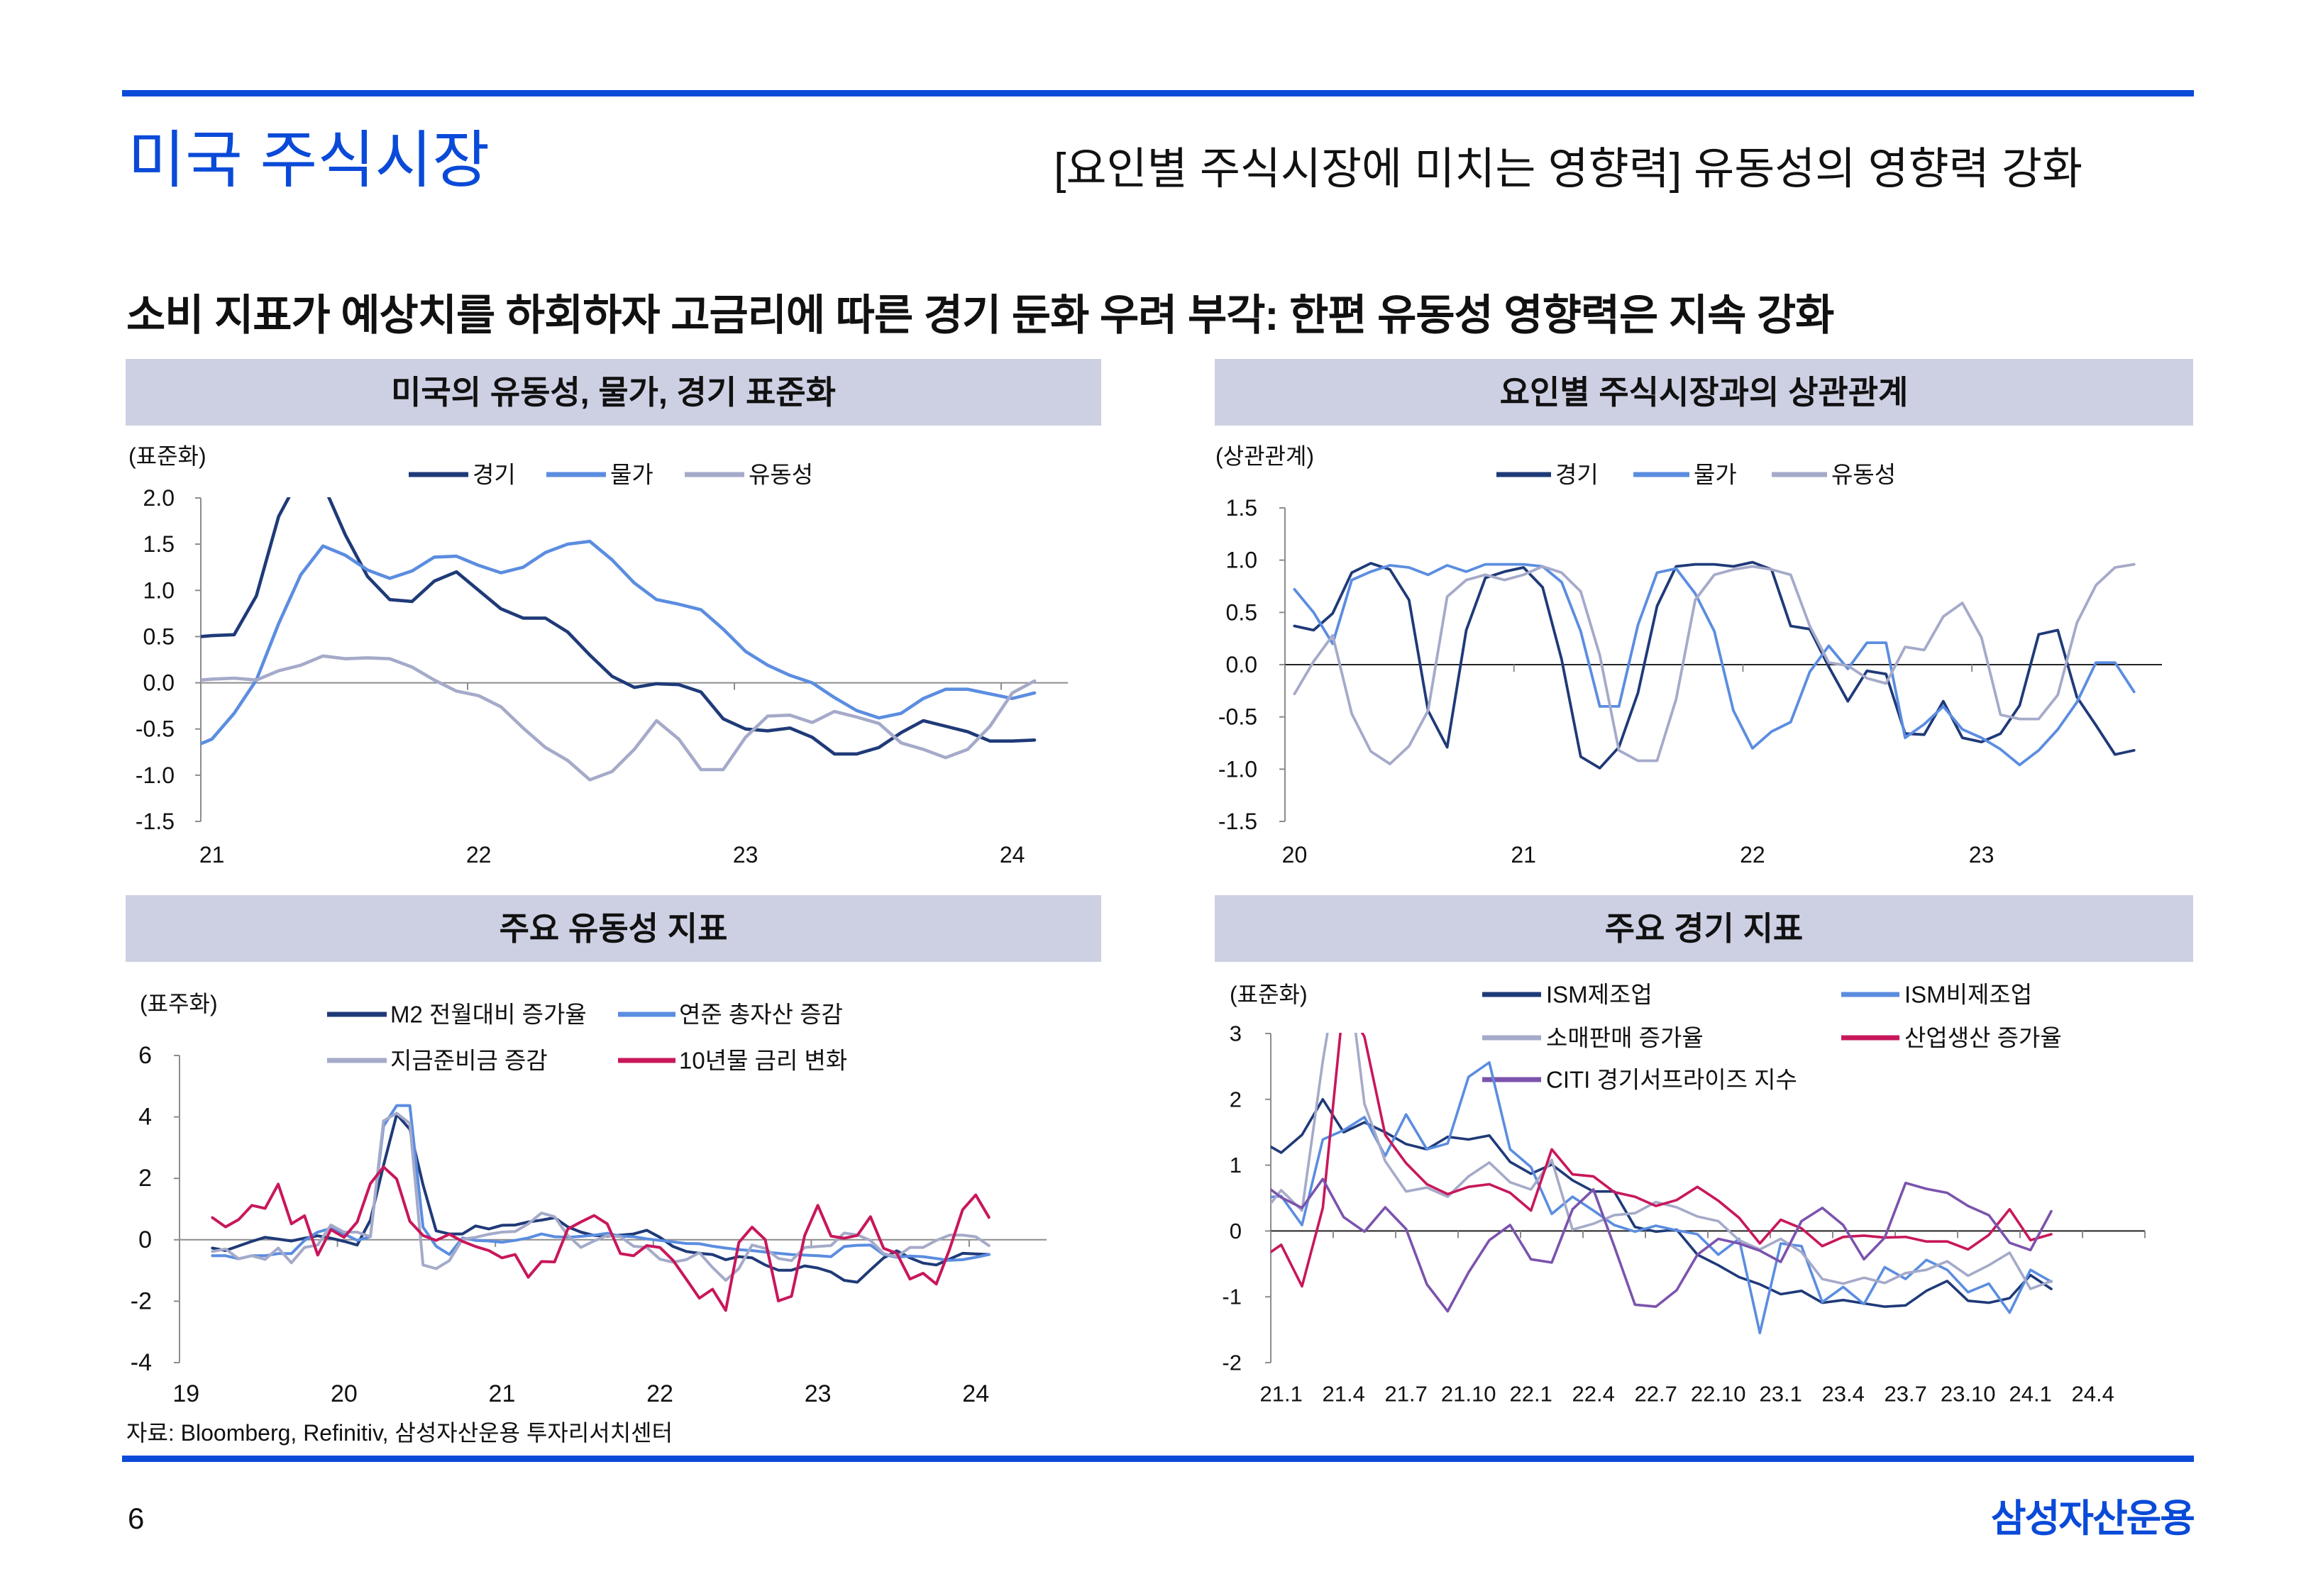 The height and width of the screenshot is (1596, 2306). What do you see at coordinates (1468, 1395) in the screenshot?
I see `x-tick-label: 21.10` at bounding box center [1468, 1395].